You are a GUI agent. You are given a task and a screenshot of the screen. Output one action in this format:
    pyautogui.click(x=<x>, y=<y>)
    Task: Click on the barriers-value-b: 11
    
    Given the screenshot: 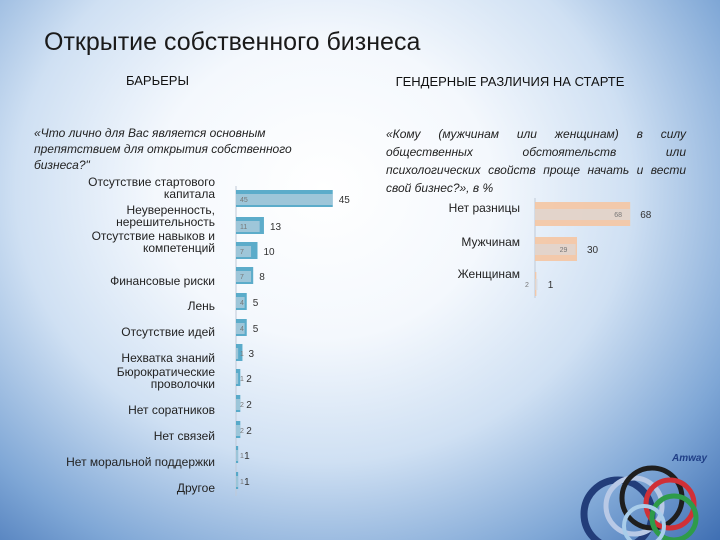 What is the action you would take?
    pyautogui.click(x=243, y=227)
    